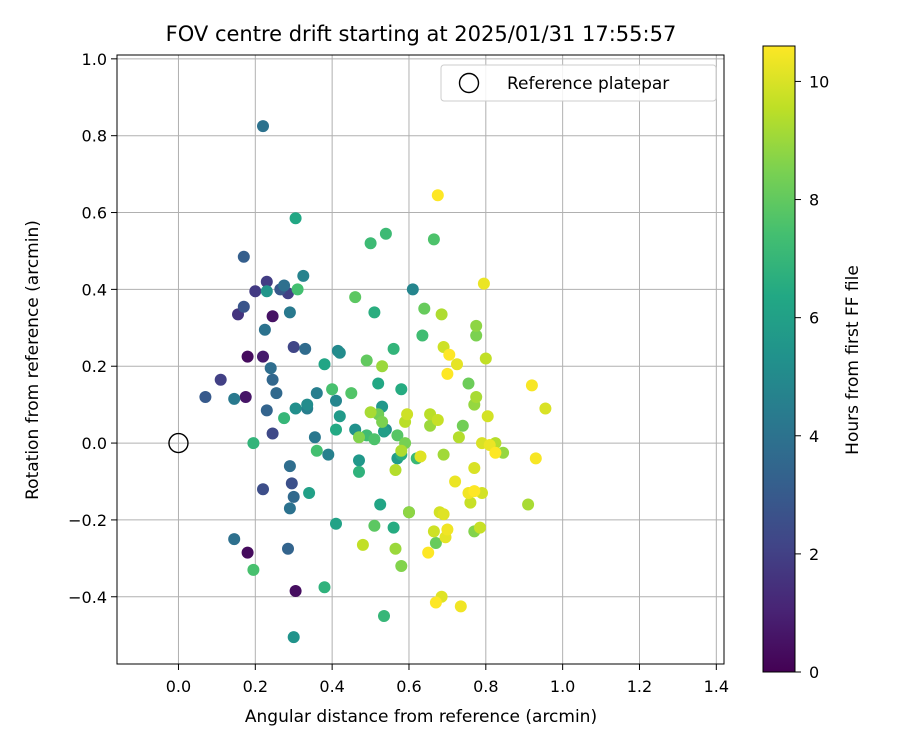  Describe the element at coordinates (814, 200) in the screenshot. I see `colorbar-tick-label: 8` at that location.